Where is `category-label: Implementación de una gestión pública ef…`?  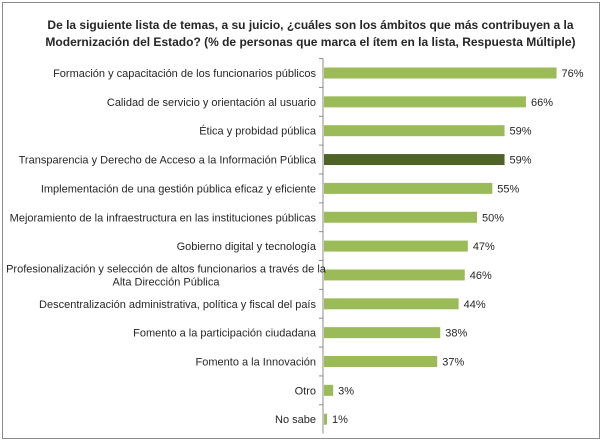 category-label: Implementación de una gestión pública ef… is located at coordinates (178, 189).